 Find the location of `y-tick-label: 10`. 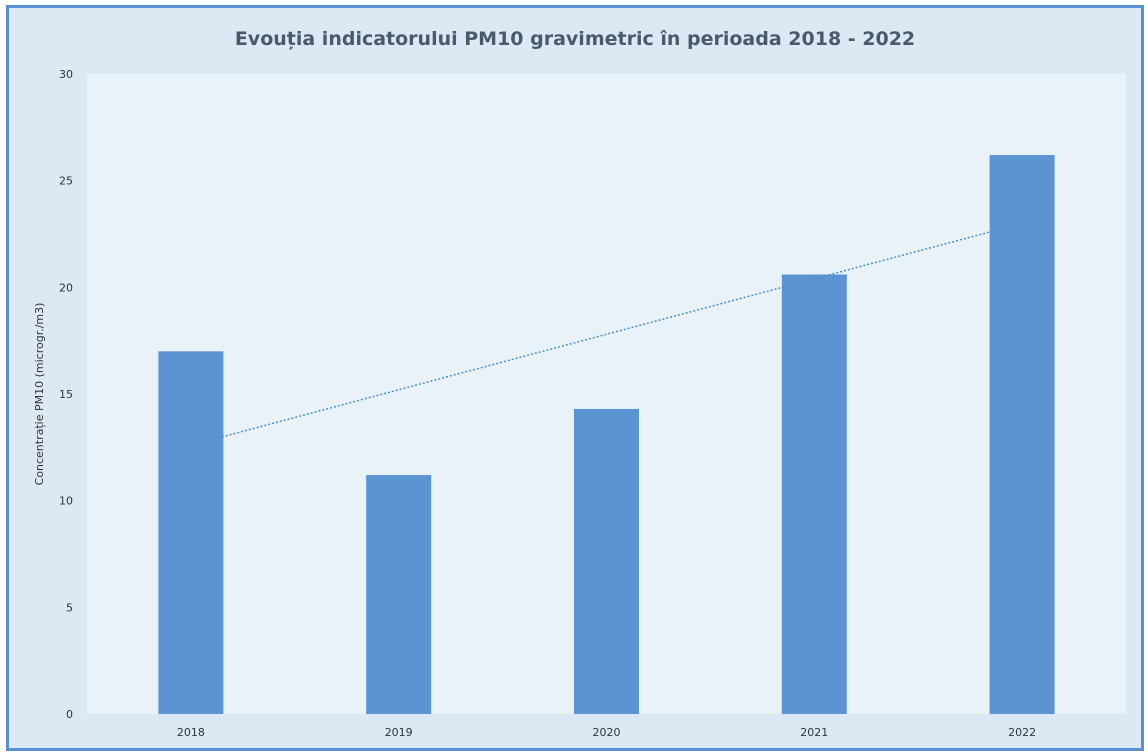

y-tick-label: 10 is located at coordinates (66, 501).